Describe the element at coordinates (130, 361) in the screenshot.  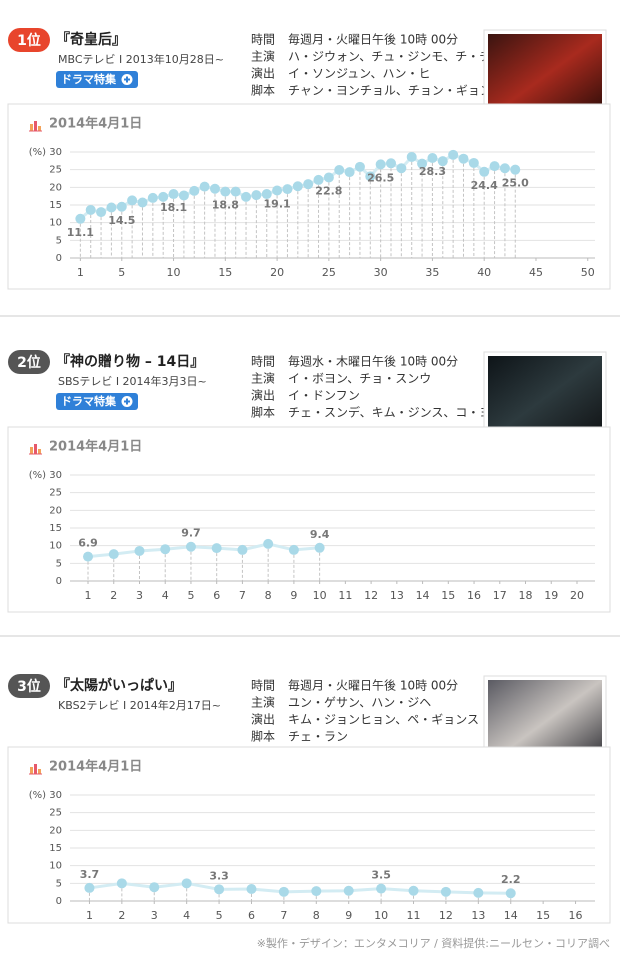
I see `drama-title: 『神の贈り物 – 14日』` at that location.